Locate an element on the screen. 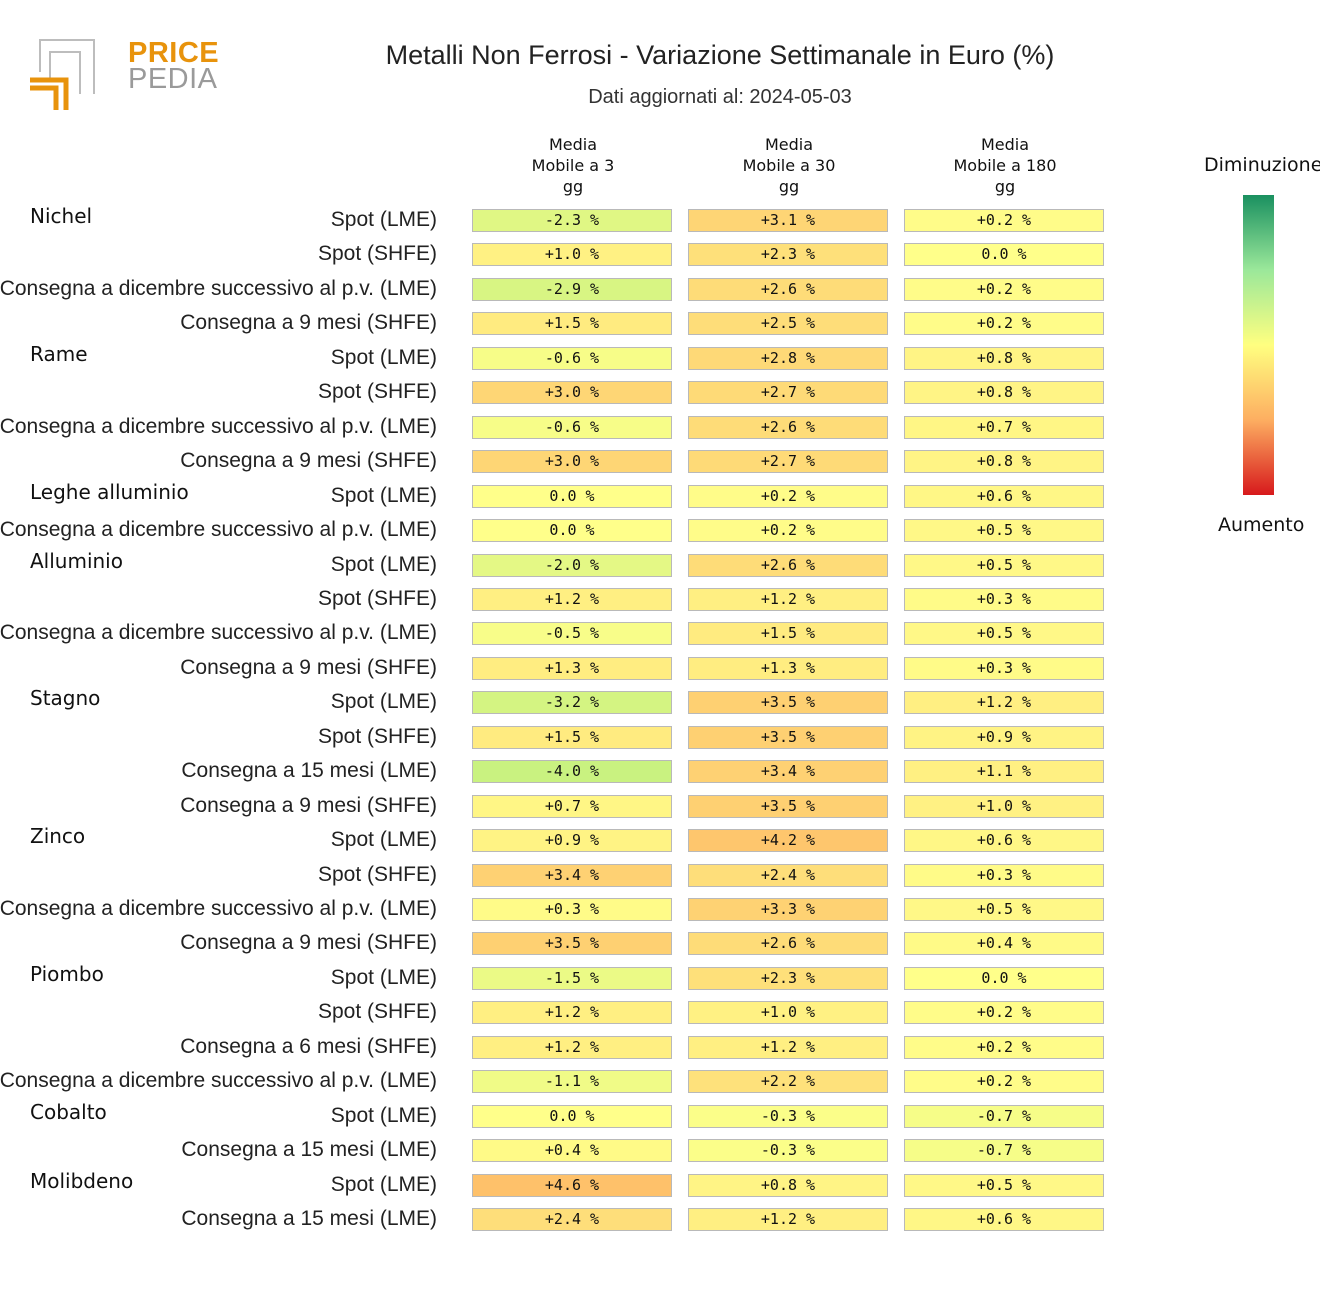 The width and height of the screenshot is (1320, 1305). pricepedia-logo: PRICE PEDIA is located at coordinates (123, 73).